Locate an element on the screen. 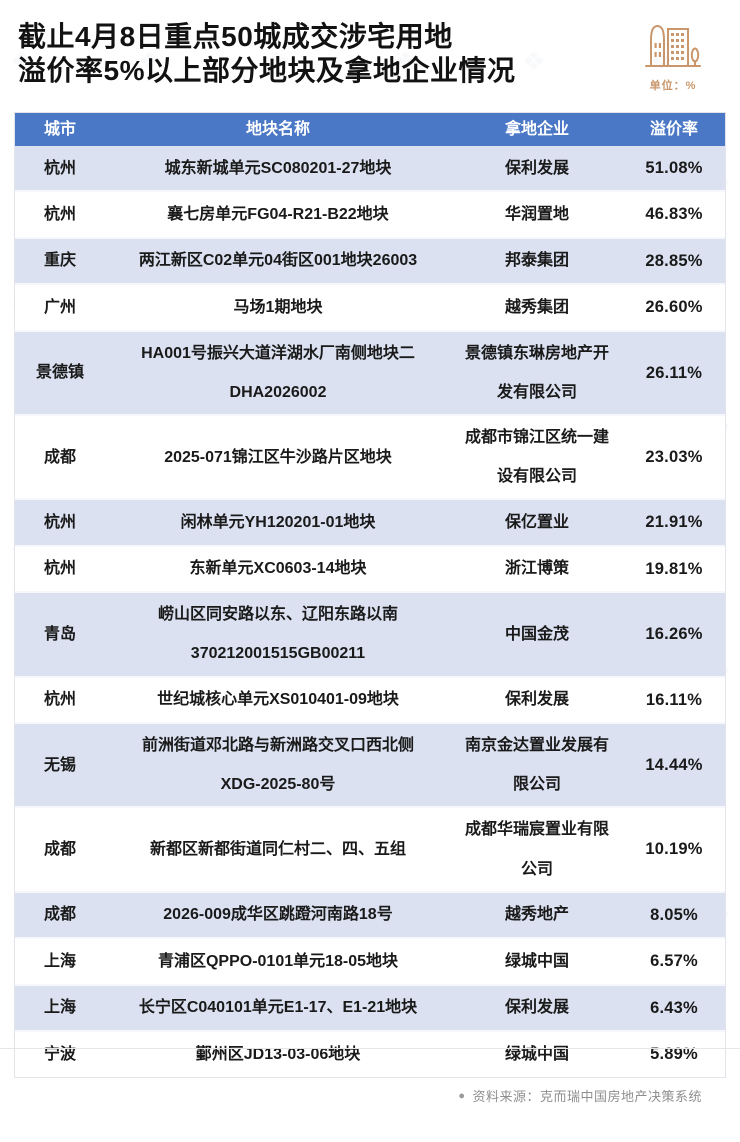 This screenshot has height=1142, width=740. data-source: ● 资料来源：克而瑞中国房地产决策系统 is located at coordinates (580, 1095).